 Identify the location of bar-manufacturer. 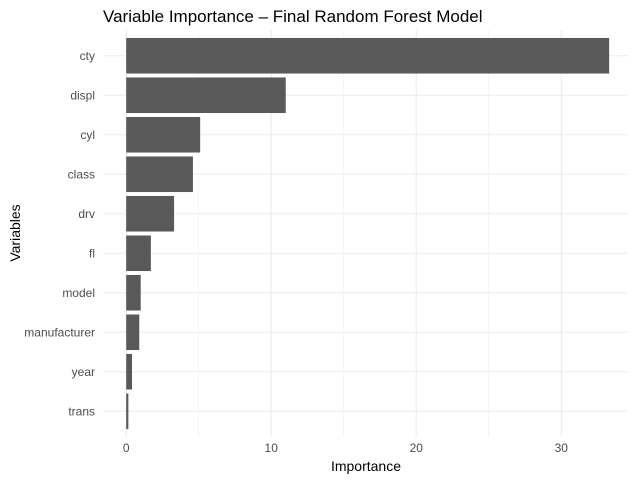
(133, 332).